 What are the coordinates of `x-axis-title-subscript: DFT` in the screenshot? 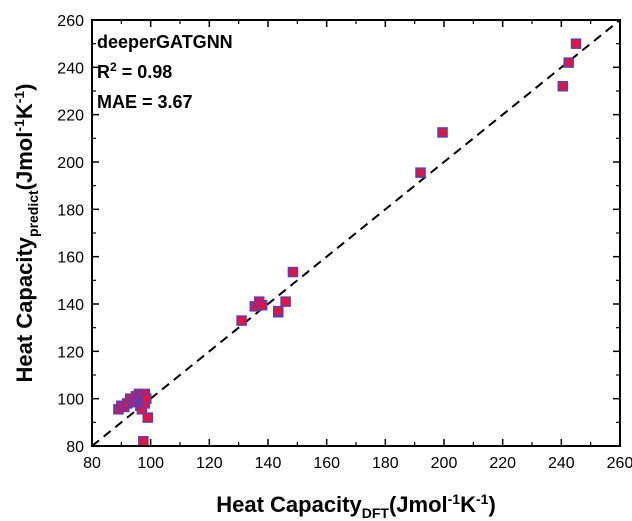 It's located at (376, 513).